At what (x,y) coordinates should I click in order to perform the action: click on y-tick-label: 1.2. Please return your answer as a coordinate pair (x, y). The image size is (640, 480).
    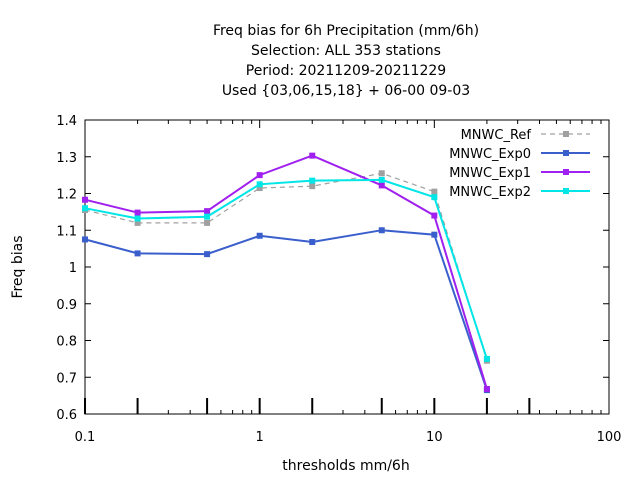
    Looking at the image, I should click on (66, 195).